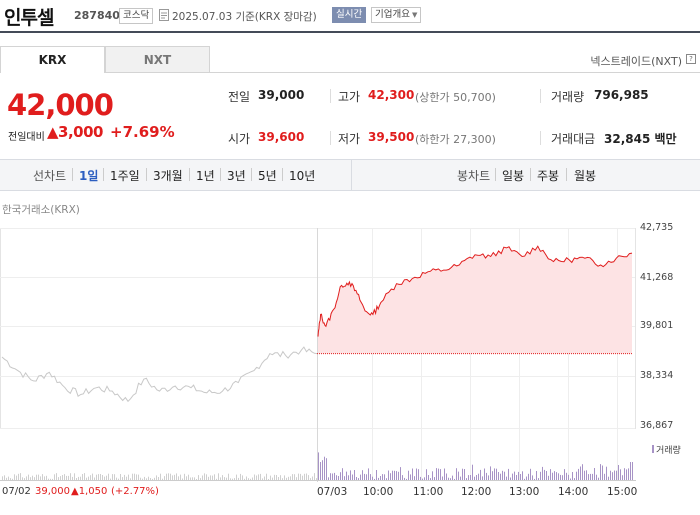  Describe the element at coordinates (125, 176) in the screenshot. I see `range-1w: 1주일` at that location.